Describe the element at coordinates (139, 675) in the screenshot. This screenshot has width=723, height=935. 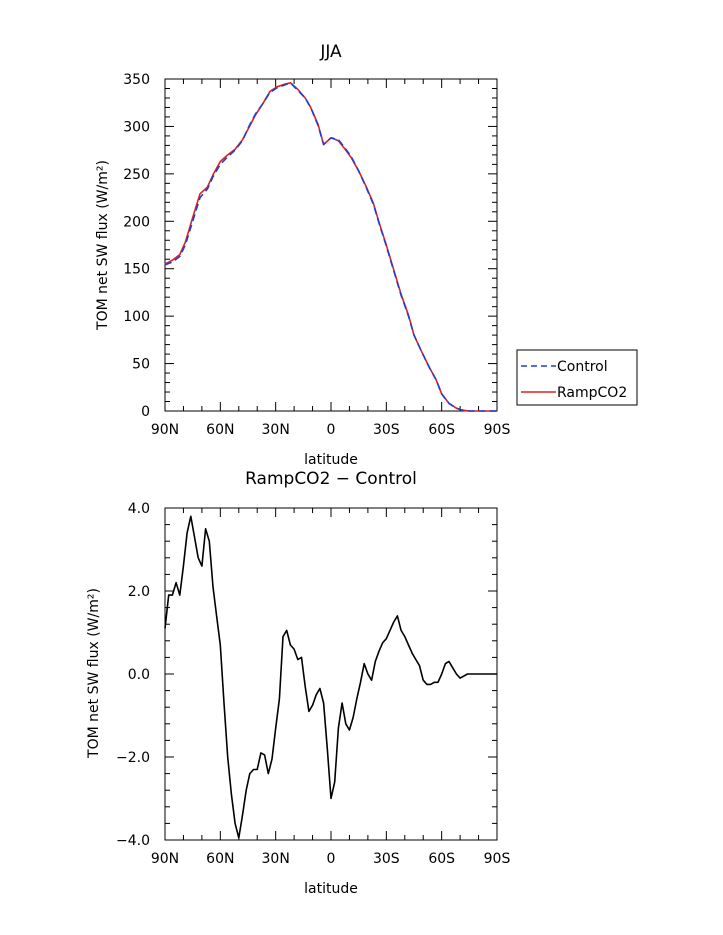
I see `y-tick-label: 0.0` at that location.